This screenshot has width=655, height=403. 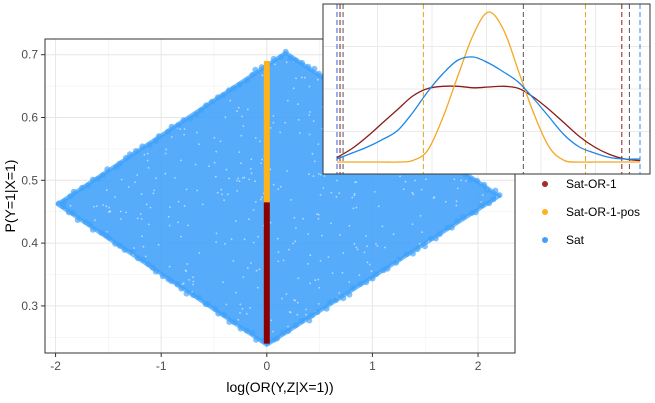 What do you see at coordinates (55, 366) in the screenshot?
I see `x-tick-label: -2` at bounding box center [55, 366].